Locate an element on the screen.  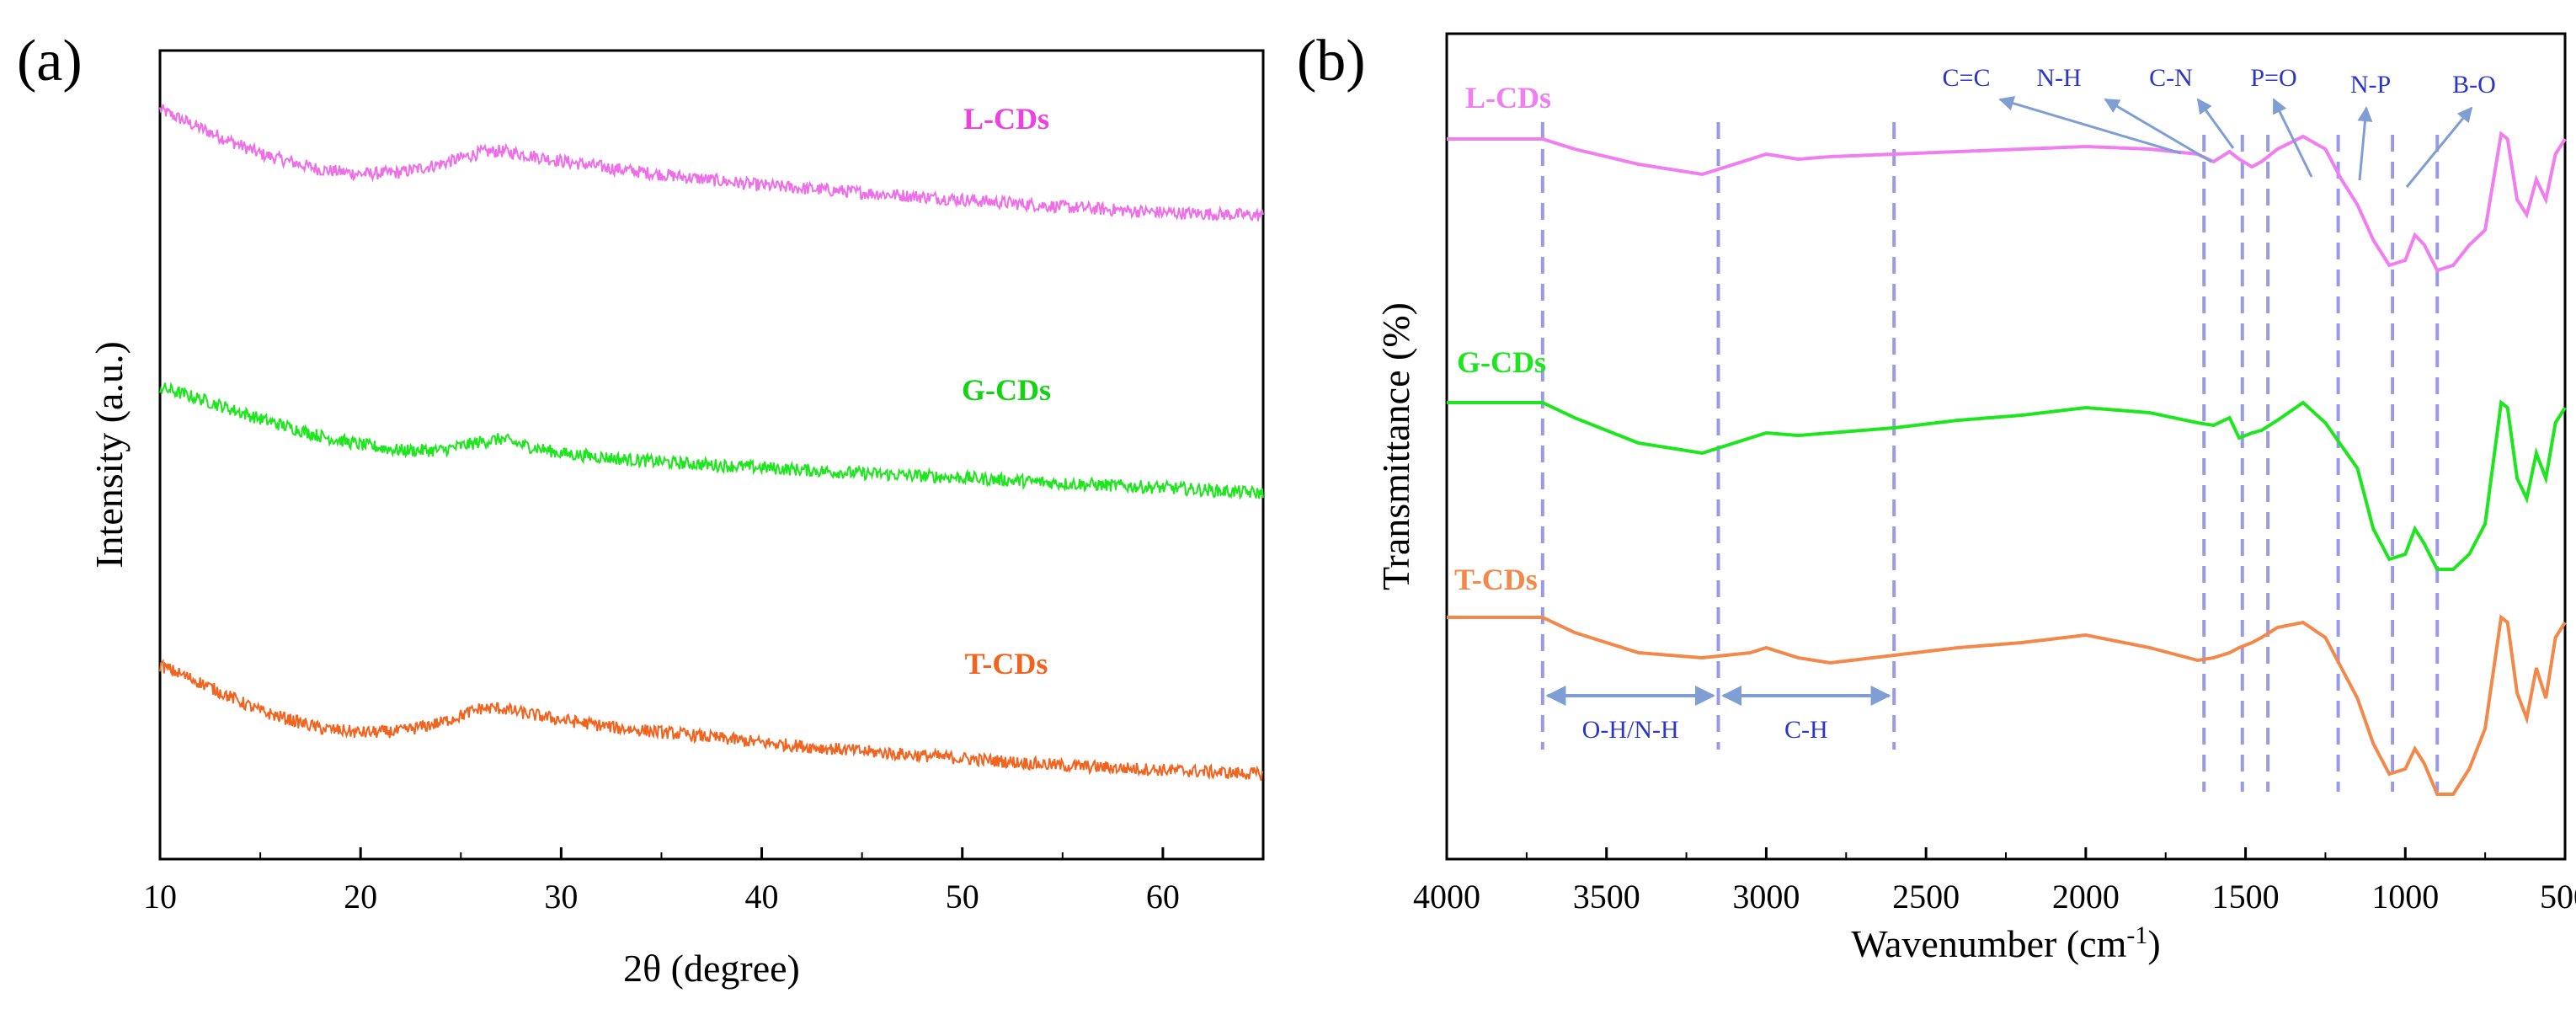
b-x-tick-label: 2500 is located at coordinates (1926, 897).